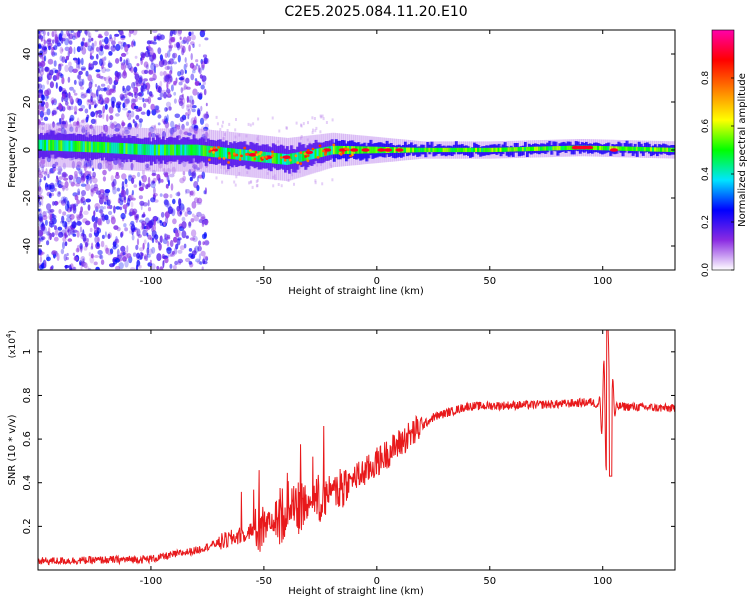 Image resolution: width=750 pixels, height=604 pixels. Describe the element at coordinates (706, 174) in the screenshot. I see `colorbar-tick-label: 0.4` at that location.